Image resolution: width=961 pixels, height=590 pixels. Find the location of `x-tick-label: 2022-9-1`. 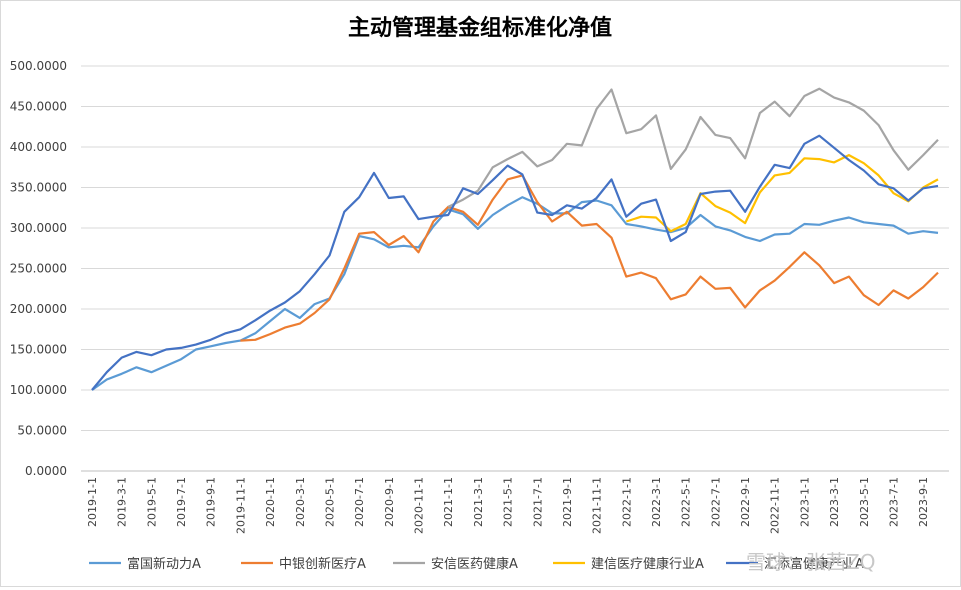

x-tick-label: 2022-9-1 is located at coordinates (745, 502).